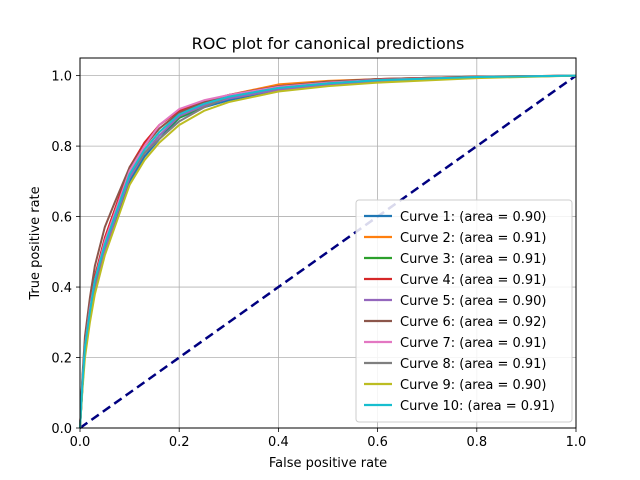 The height and width of the screenshot is (480, 640). Describe the element at coordinates (477, 406) in the screenshot. I see `legend-label: Curve 10: (area = 0.91)` at that location.